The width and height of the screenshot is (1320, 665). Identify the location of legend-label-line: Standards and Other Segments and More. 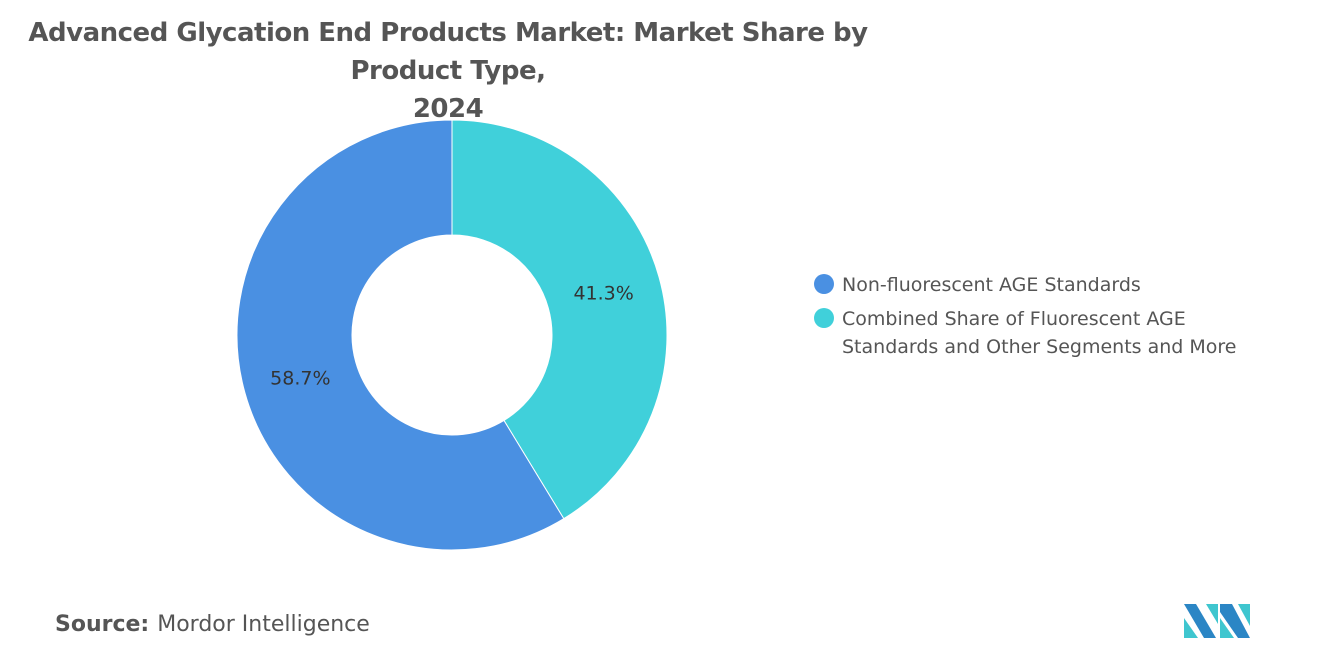
(1039, 347).